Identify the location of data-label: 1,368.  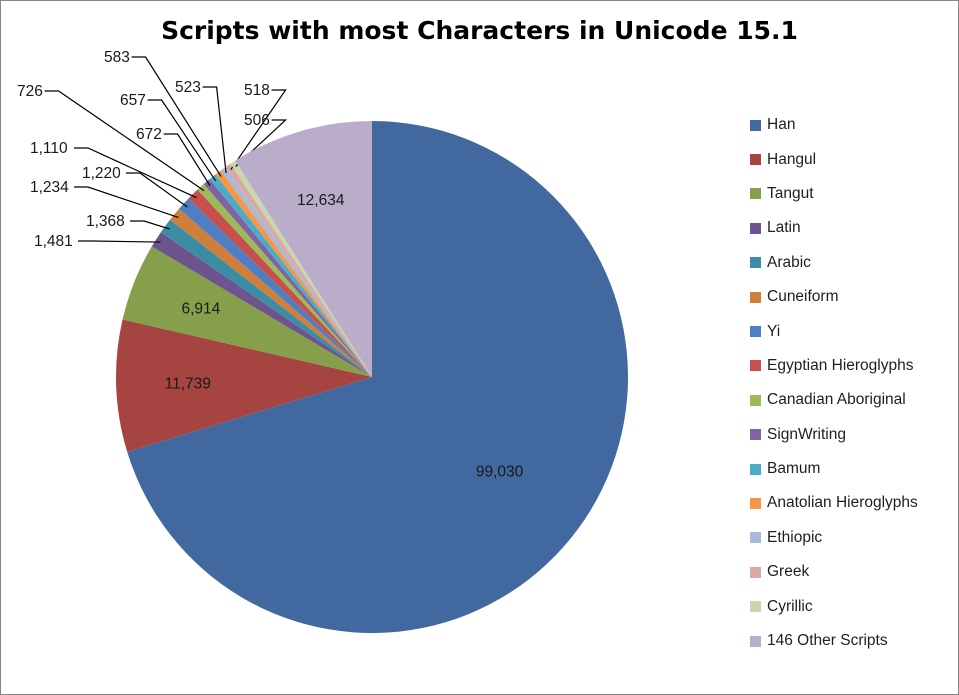
(105, 221).